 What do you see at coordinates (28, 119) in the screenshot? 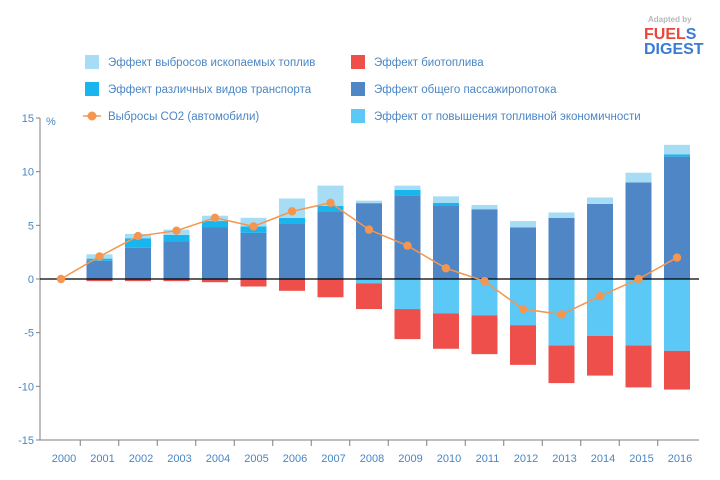
I see `y-tick-label: 15` at bounding box center [28, 119].